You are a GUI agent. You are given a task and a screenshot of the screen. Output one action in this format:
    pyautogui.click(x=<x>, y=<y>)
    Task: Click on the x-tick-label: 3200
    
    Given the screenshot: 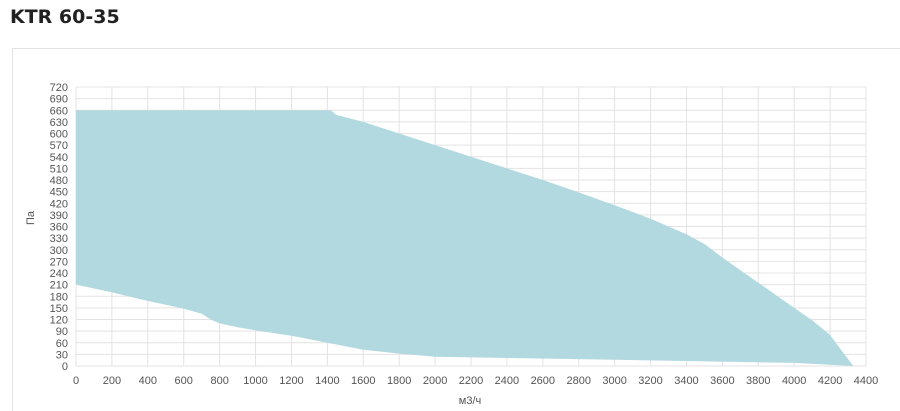 What is the action you would take?
    pyautogui.click(x=650, y=381)
    